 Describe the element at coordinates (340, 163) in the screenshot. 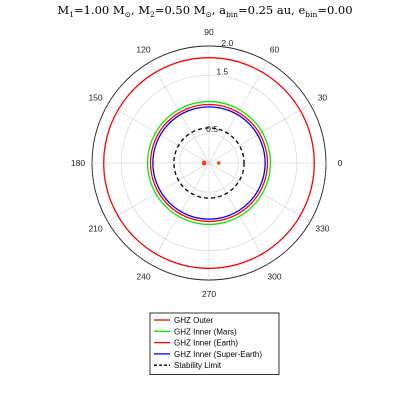

I see `theta-tick-label: 0` at that location.